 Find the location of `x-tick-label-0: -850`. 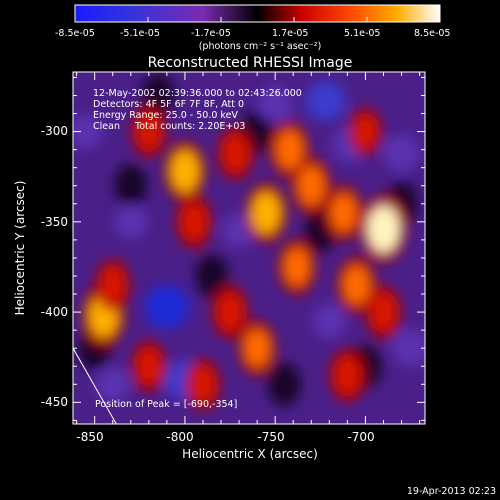

x-tick-label-0: -850 is located at coordinates (89, 437).